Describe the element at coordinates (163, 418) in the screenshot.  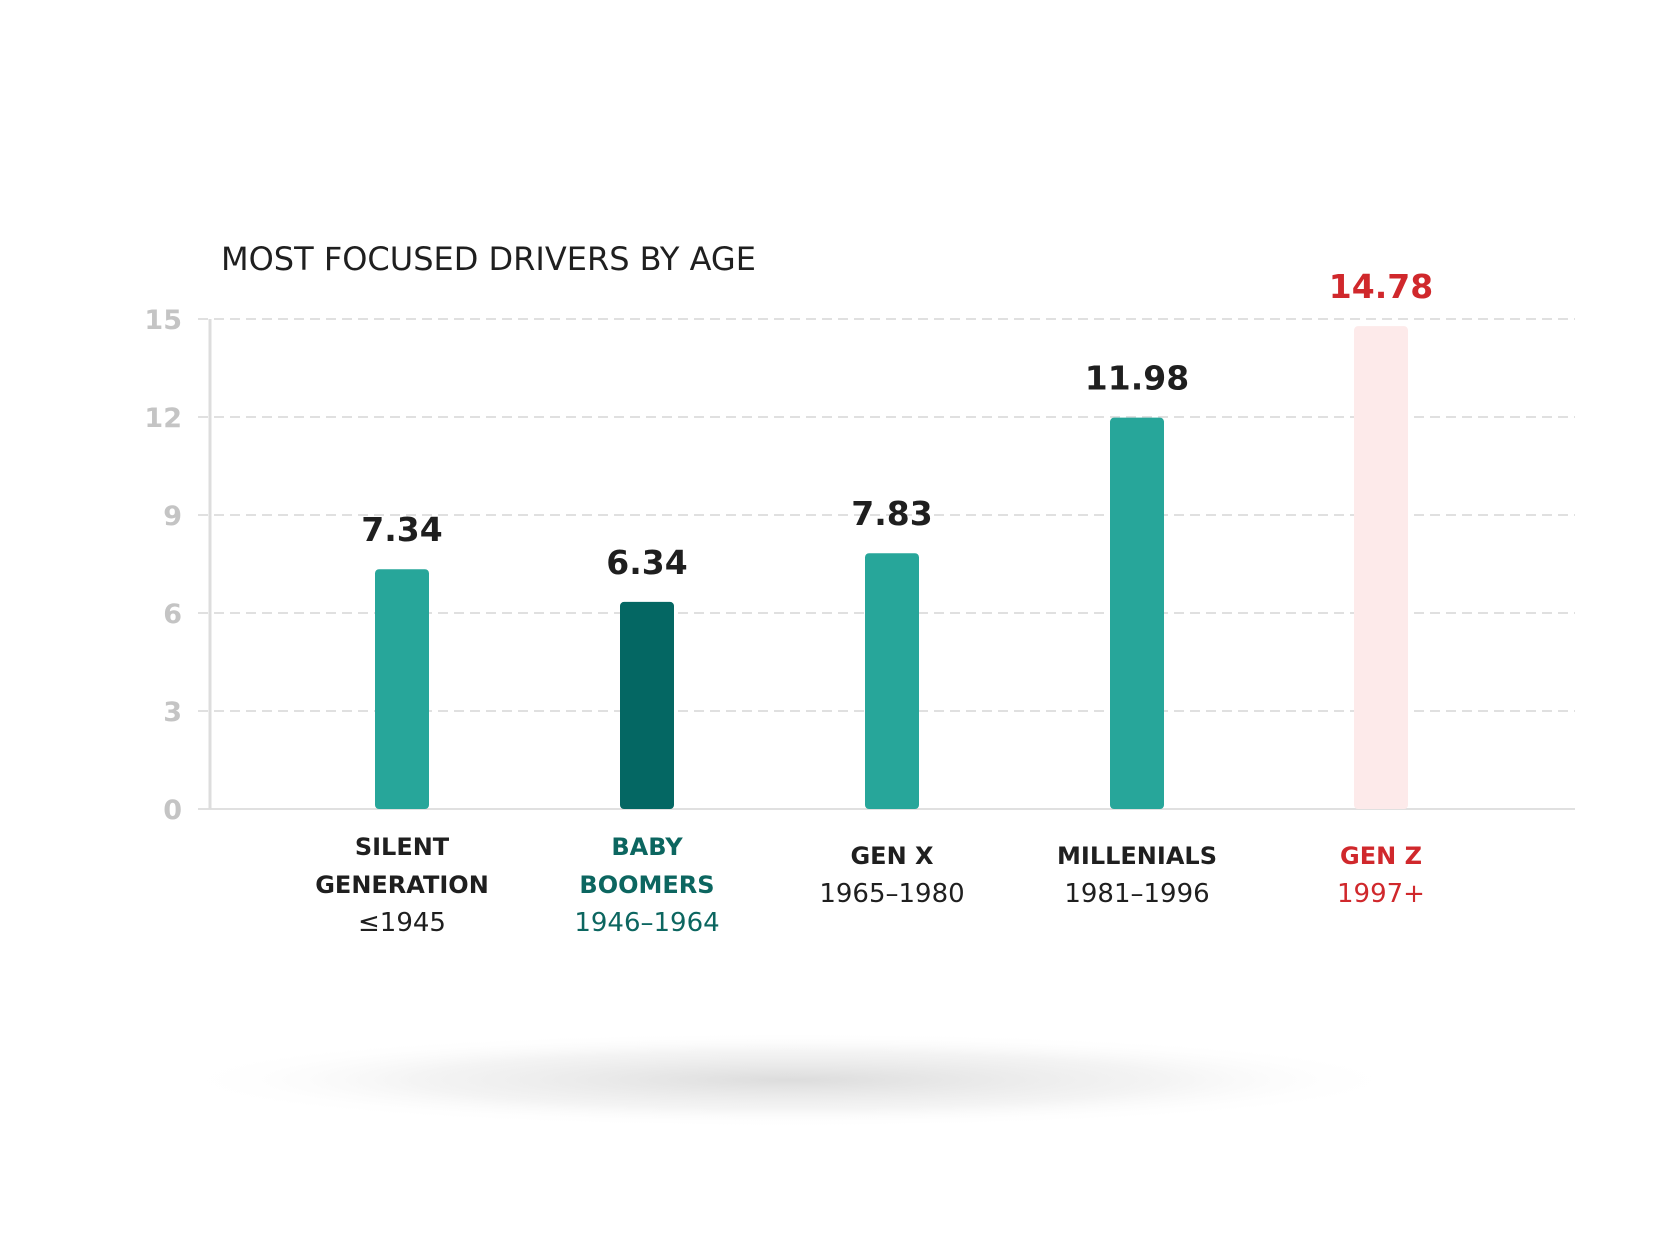
I see `y-tick-label: 12` at that location.